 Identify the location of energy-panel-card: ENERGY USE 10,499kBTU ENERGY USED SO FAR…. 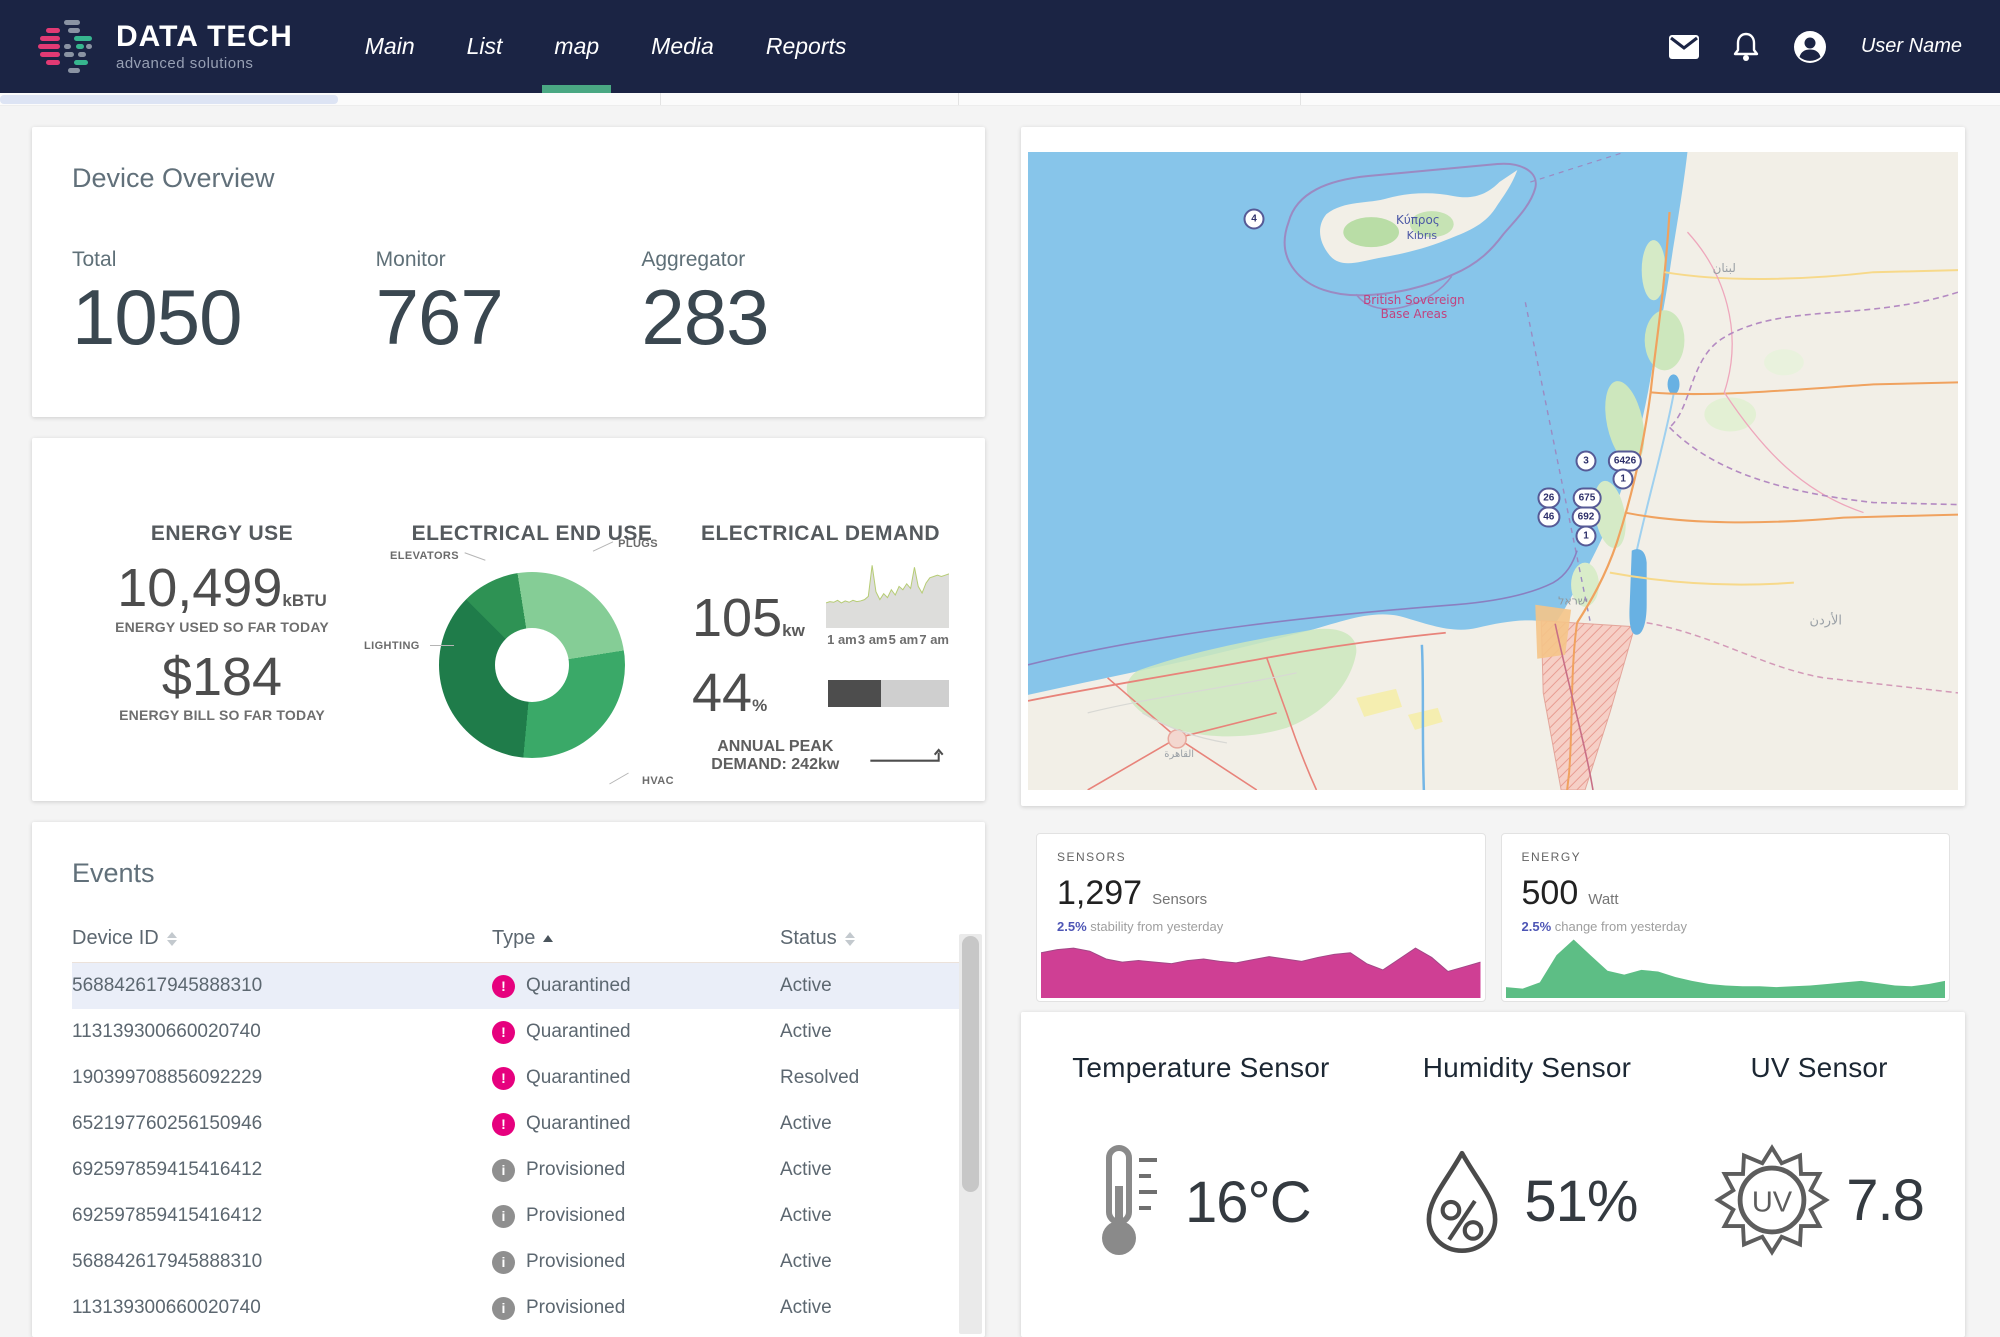
(508, 619).